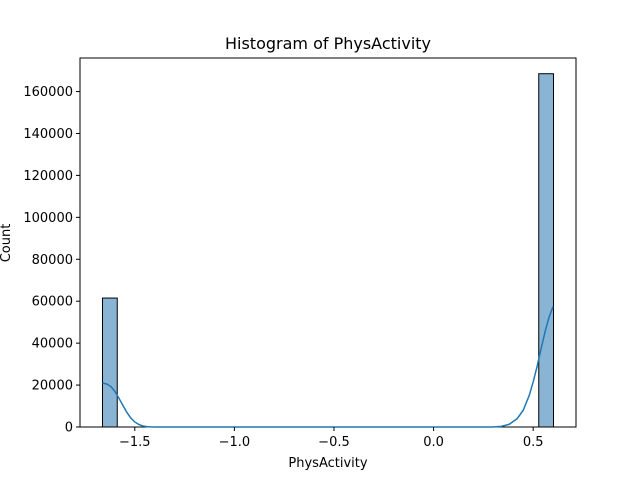  What do you see at coordinates (52, 344) in the screenshot?
I see `y-tick-label-2: 40000` at bounding box center [52, 344].